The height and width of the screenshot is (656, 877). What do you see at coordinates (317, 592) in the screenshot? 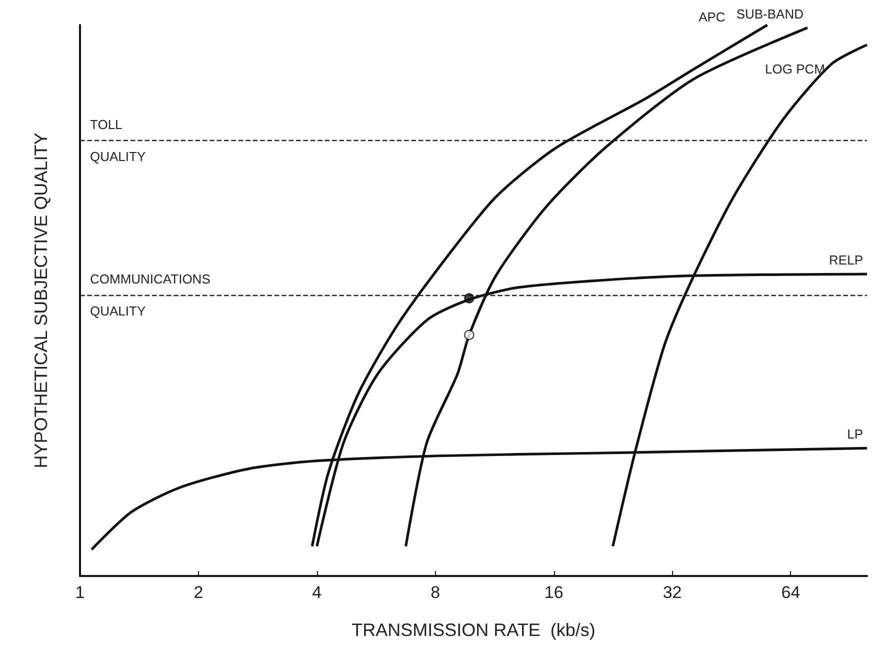
I see `x-tick-label: 4` at bounding box center [317, 592].